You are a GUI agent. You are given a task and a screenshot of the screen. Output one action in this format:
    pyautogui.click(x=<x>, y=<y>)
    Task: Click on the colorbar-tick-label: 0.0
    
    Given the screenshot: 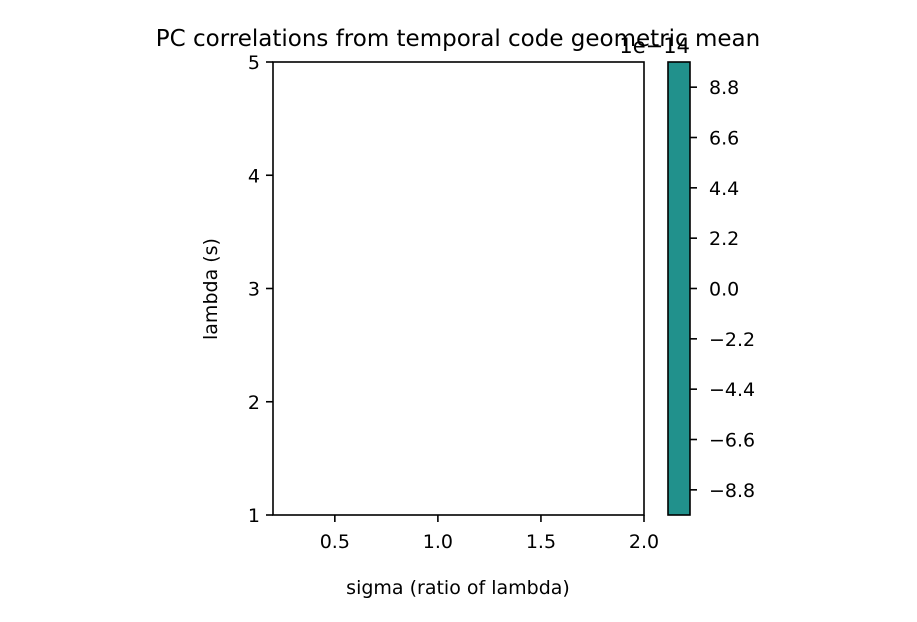 What is the action you would take?
    pyautogui.click(x=724, y=290)
    